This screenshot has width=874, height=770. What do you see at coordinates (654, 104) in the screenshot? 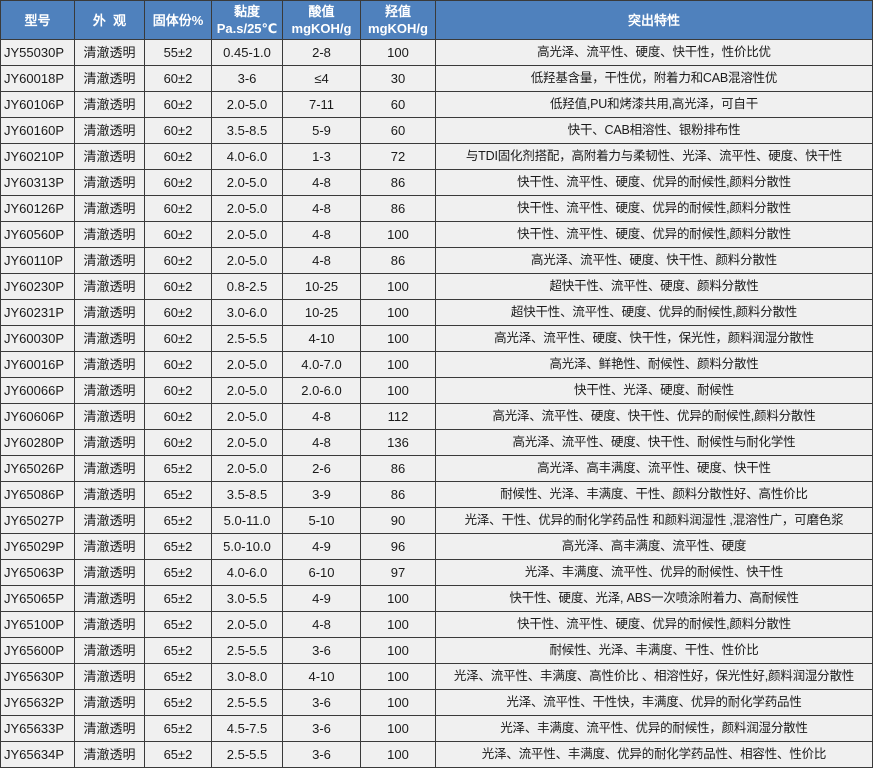
I see `cell-features: 低羟值,PU和烤漆共用,高光泽，可自干` at bounding box center [654, 104].